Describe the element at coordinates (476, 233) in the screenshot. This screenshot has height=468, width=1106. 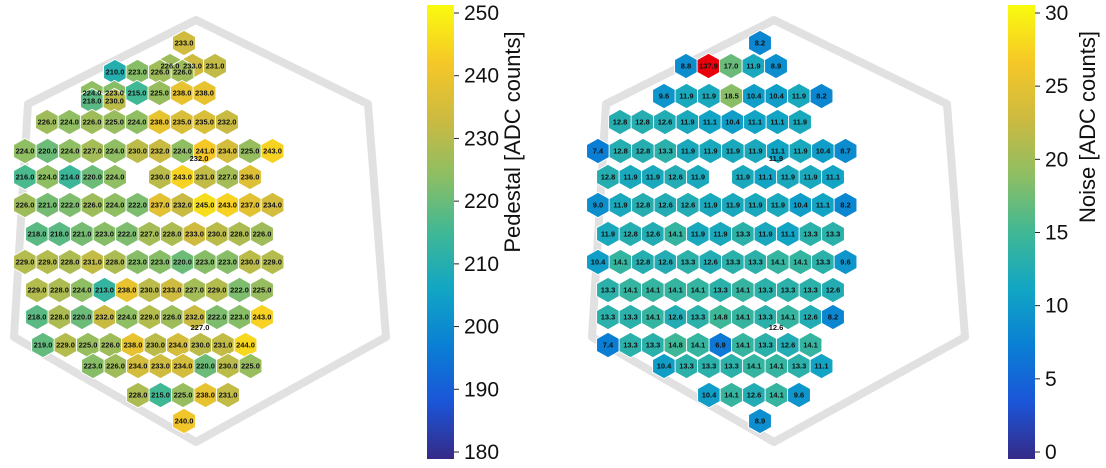
I see `pedestal-colorbar-ticks: 180 190 200 210 220 230 240 250` at that location.